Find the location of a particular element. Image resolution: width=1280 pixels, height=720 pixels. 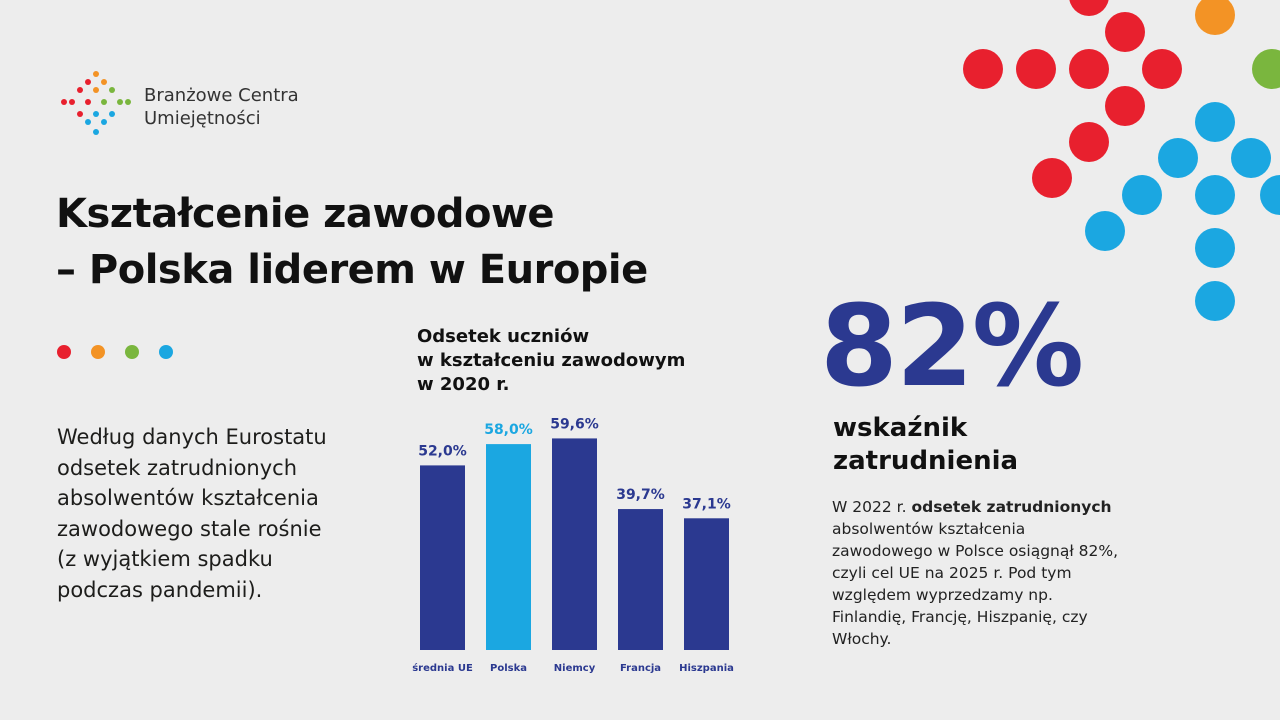

x-tick-label: Niemcy is located at coordinates (575, 668).